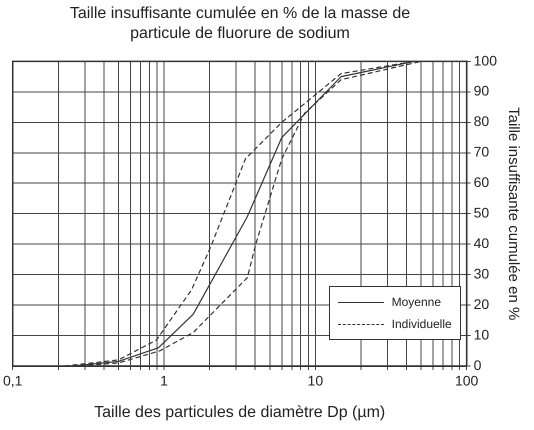  What do you see at coordinates (240, 412) in the screenshot?
I see `x-axis-title: Taille des particules de diamètre Dp (µm)` at bounding box center [240, 412].